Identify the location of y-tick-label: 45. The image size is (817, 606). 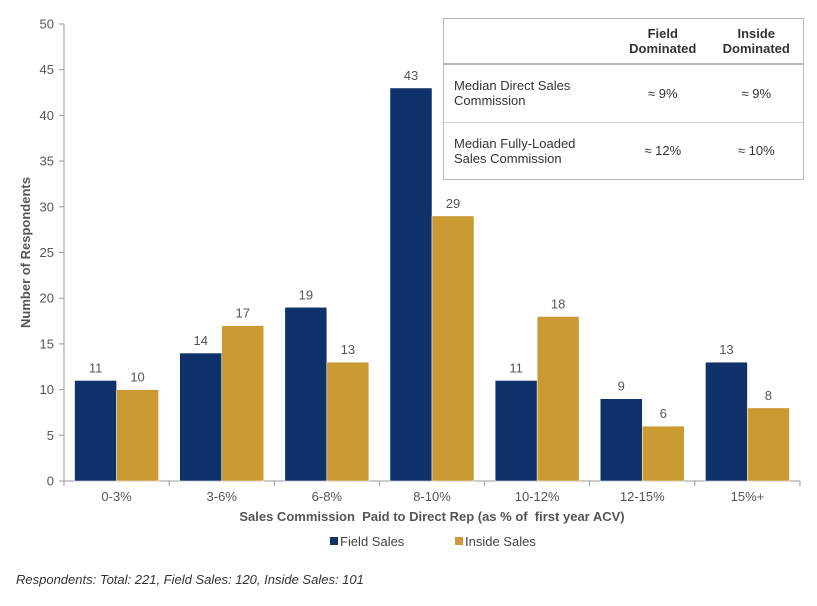
(47, 69).